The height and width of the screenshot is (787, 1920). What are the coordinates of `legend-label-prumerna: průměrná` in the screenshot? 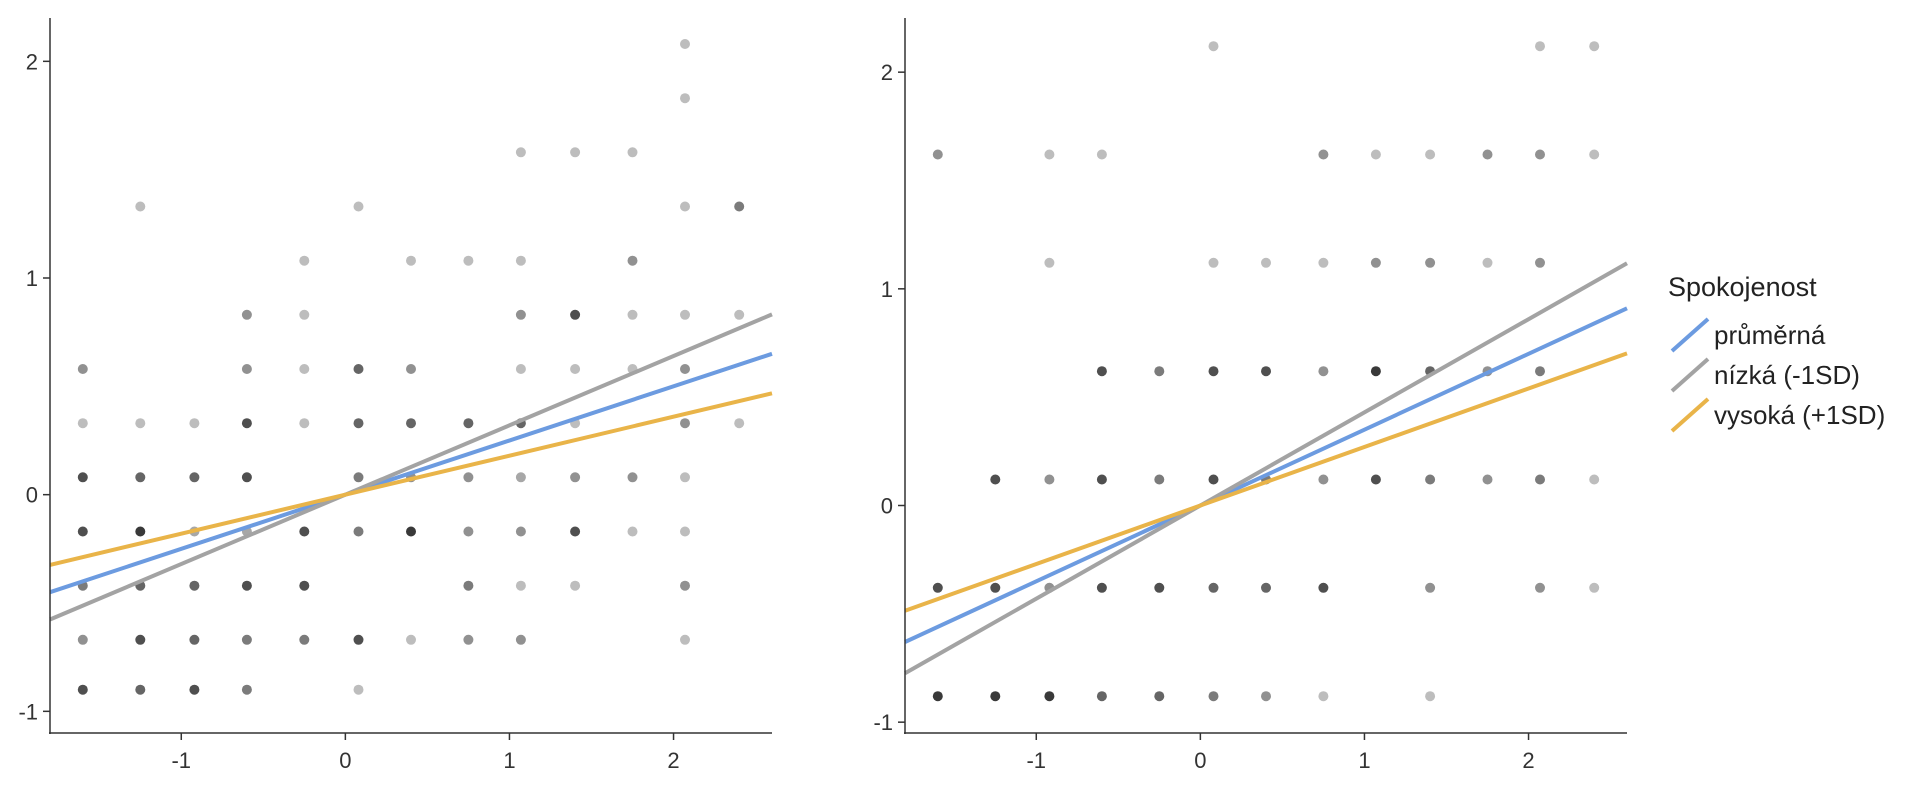 It's located at (1770, 334).